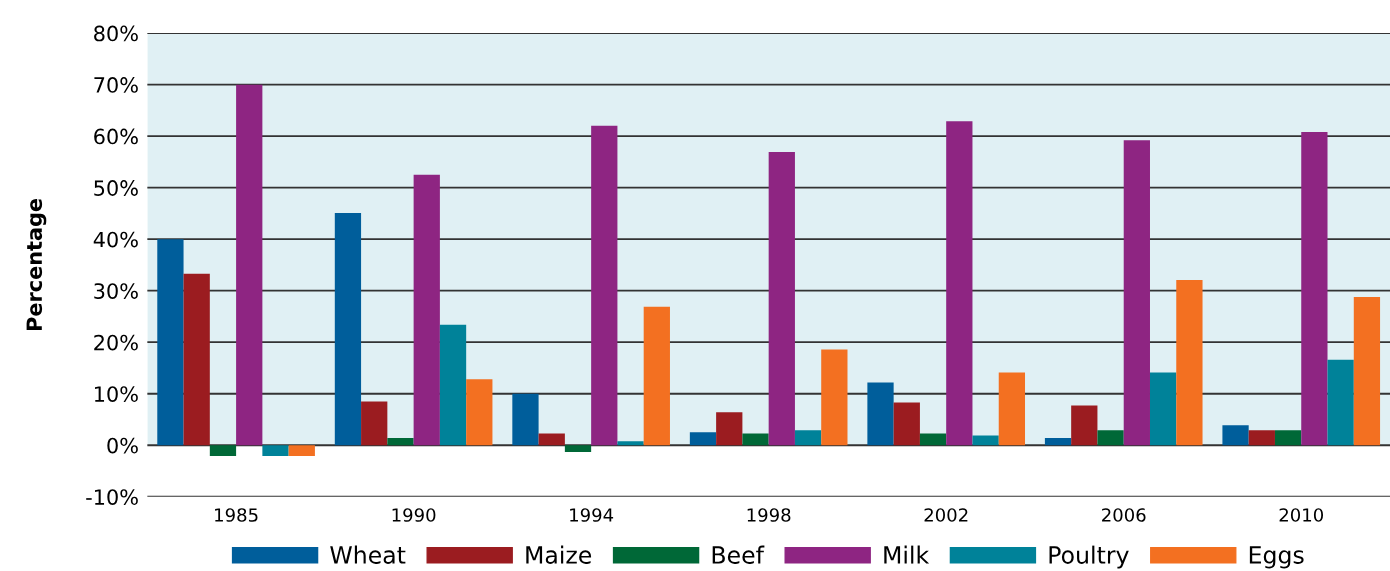  What do you see at coordinates (1276, 557) in the screenshot?
I see `legend-label: Eggs` at bounding box center [1276, 557].